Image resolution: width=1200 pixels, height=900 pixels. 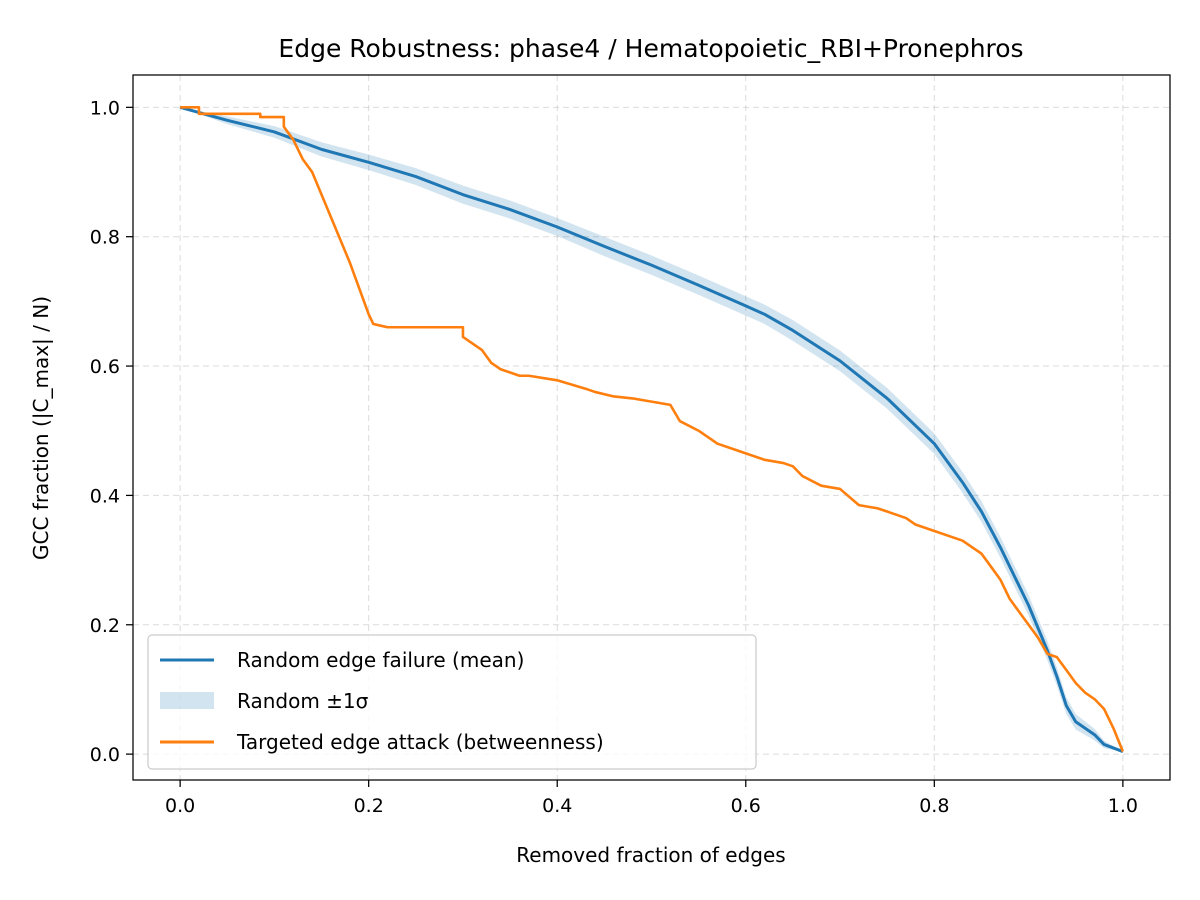 I want to click on y-tick-label: 0.4, so click(x=105, y=496).